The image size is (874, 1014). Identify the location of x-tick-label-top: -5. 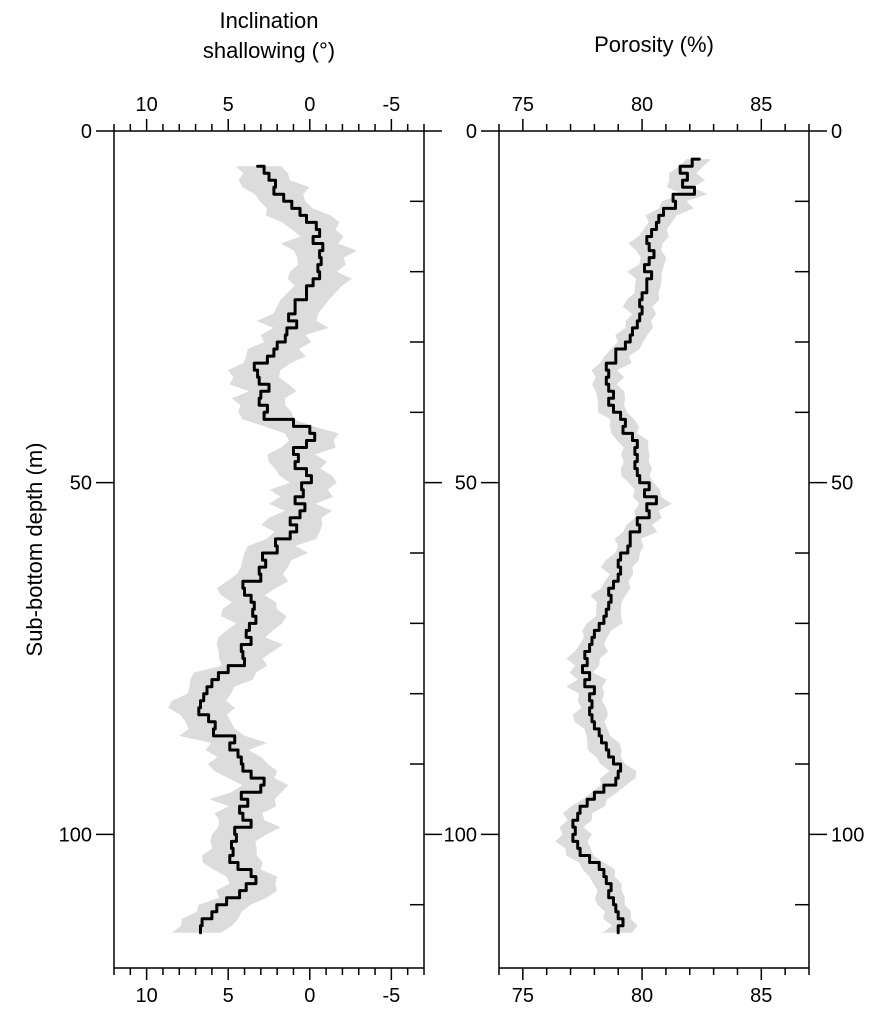
(391, 105).